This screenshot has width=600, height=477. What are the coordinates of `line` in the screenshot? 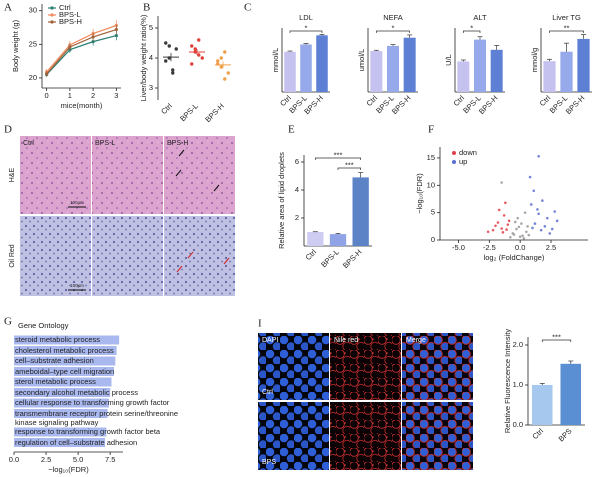 It's located at (81, 51).